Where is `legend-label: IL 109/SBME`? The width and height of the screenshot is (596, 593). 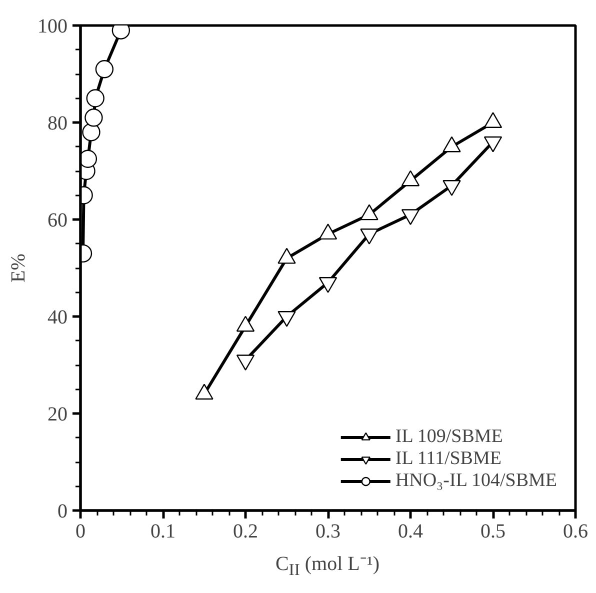
legend-label: IL 109/SBME is located at coordinates (449, 437).